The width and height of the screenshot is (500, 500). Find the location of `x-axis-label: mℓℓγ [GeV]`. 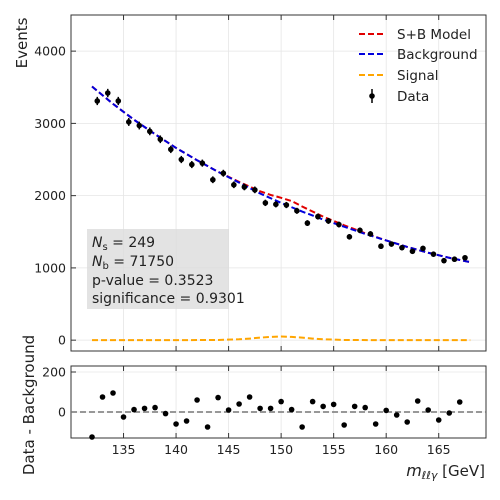

x-axis-label: mℓℓγ [GeV] is located at coordinates (445, 471).